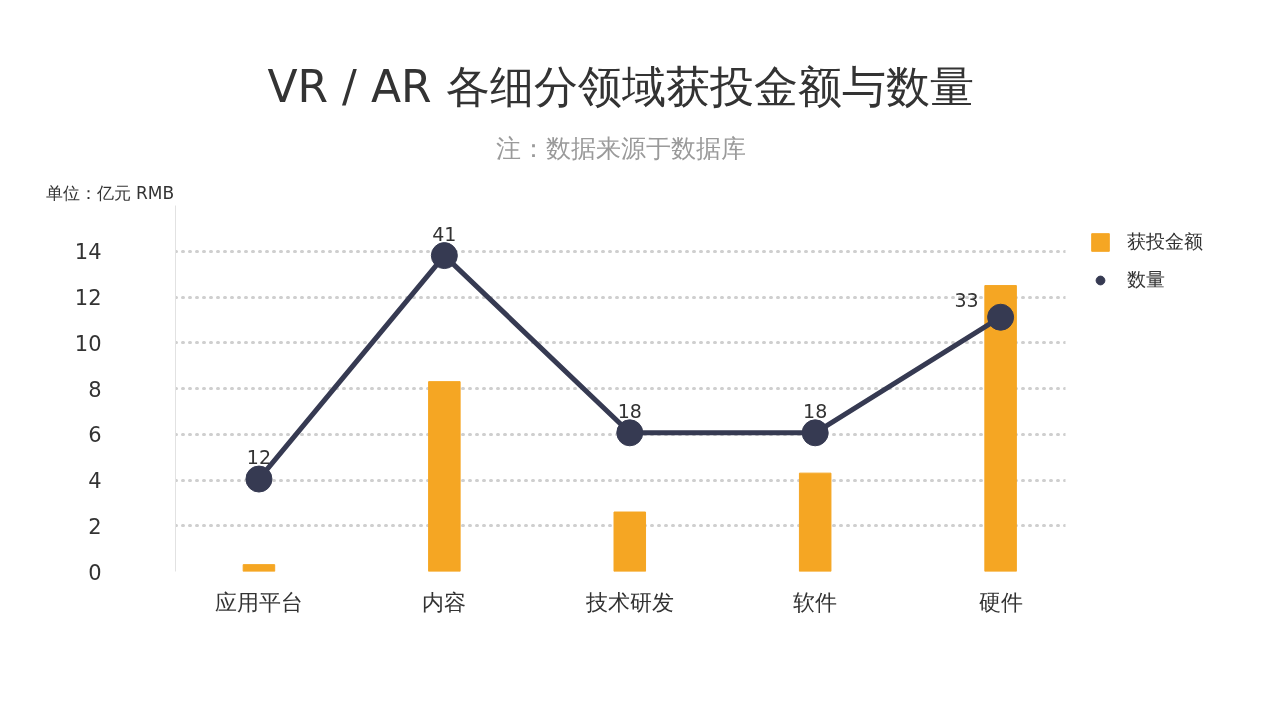 The height and width of the screenshot is (720, 1280). What do you see at coordinates (88, 298) in the screenshot?
I see `y-tick-label: 12` at bounding box center [88, 298].